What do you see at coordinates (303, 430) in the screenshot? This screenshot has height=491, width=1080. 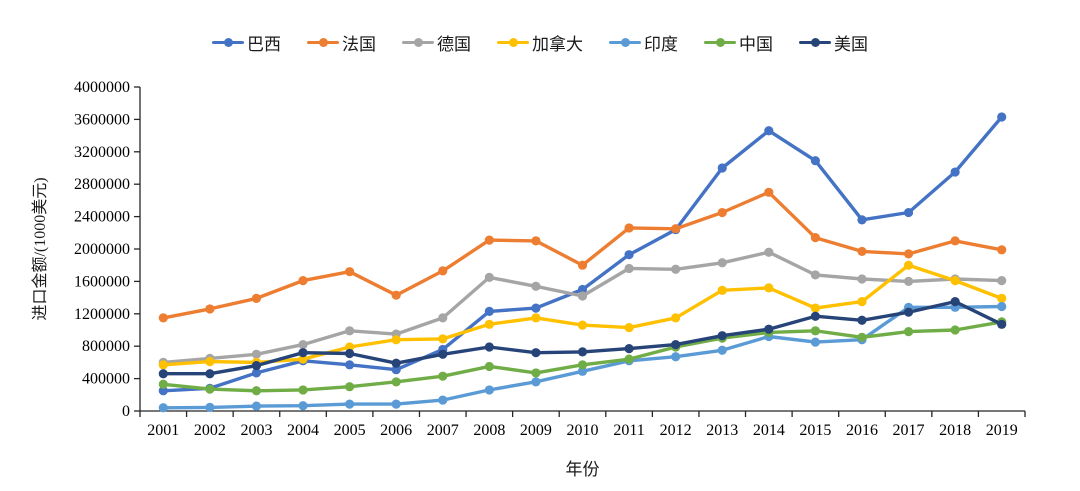 I see `x-tick-label: 2004` at bounding box center [303, 430].